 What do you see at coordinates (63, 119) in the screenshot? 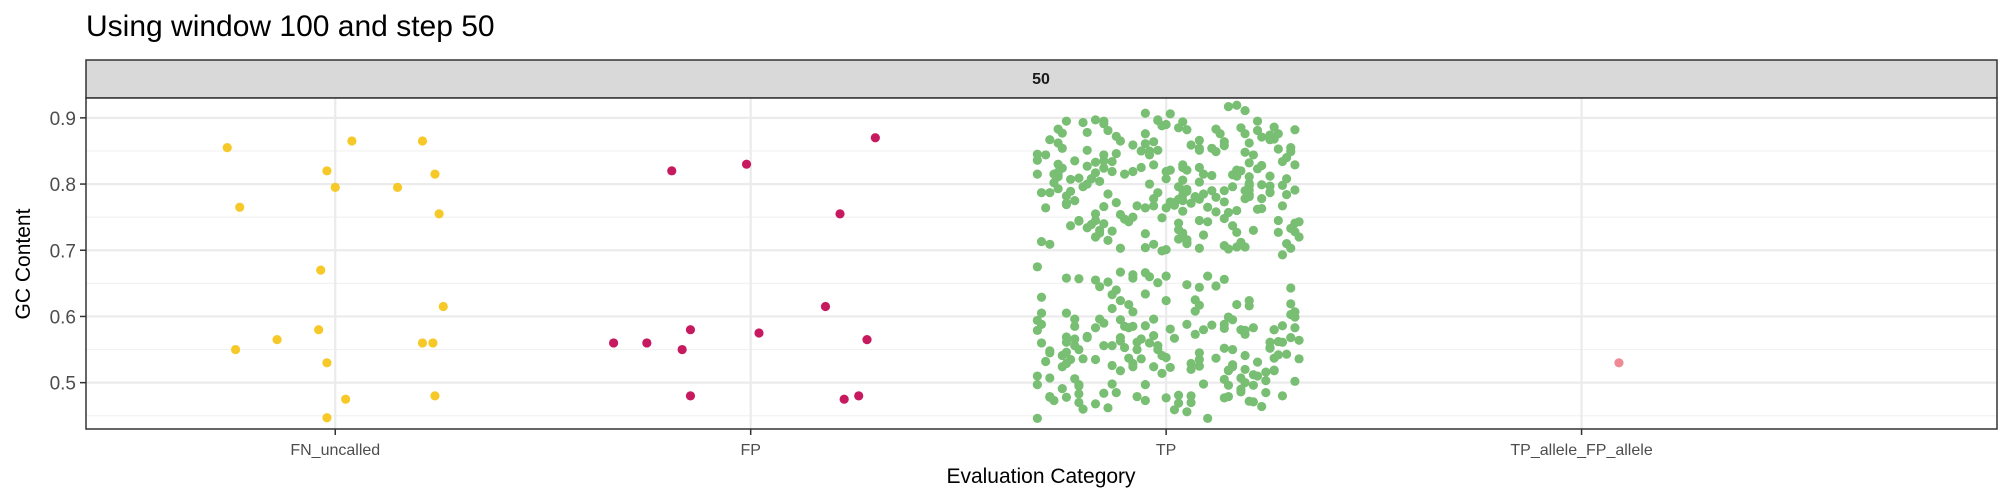
I see `y-tick-label: 0.9` at bounding box center [63, 119].